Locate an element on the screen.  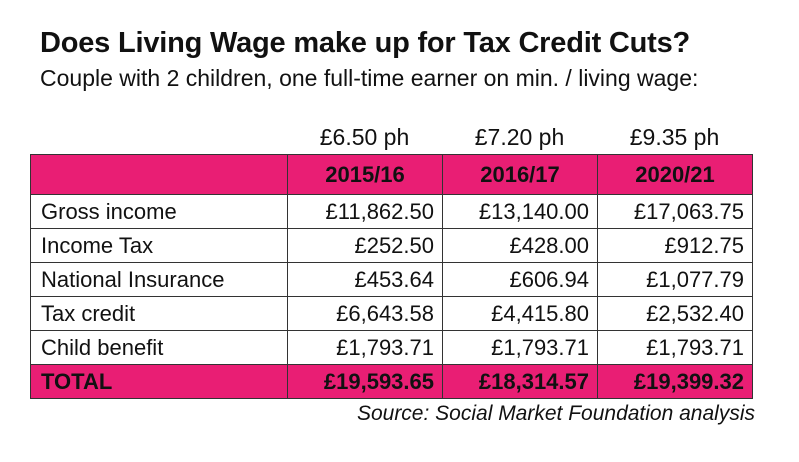
table-header-row: 2015/16 2016/17 2020/21 is located at coordinates (391, 174).